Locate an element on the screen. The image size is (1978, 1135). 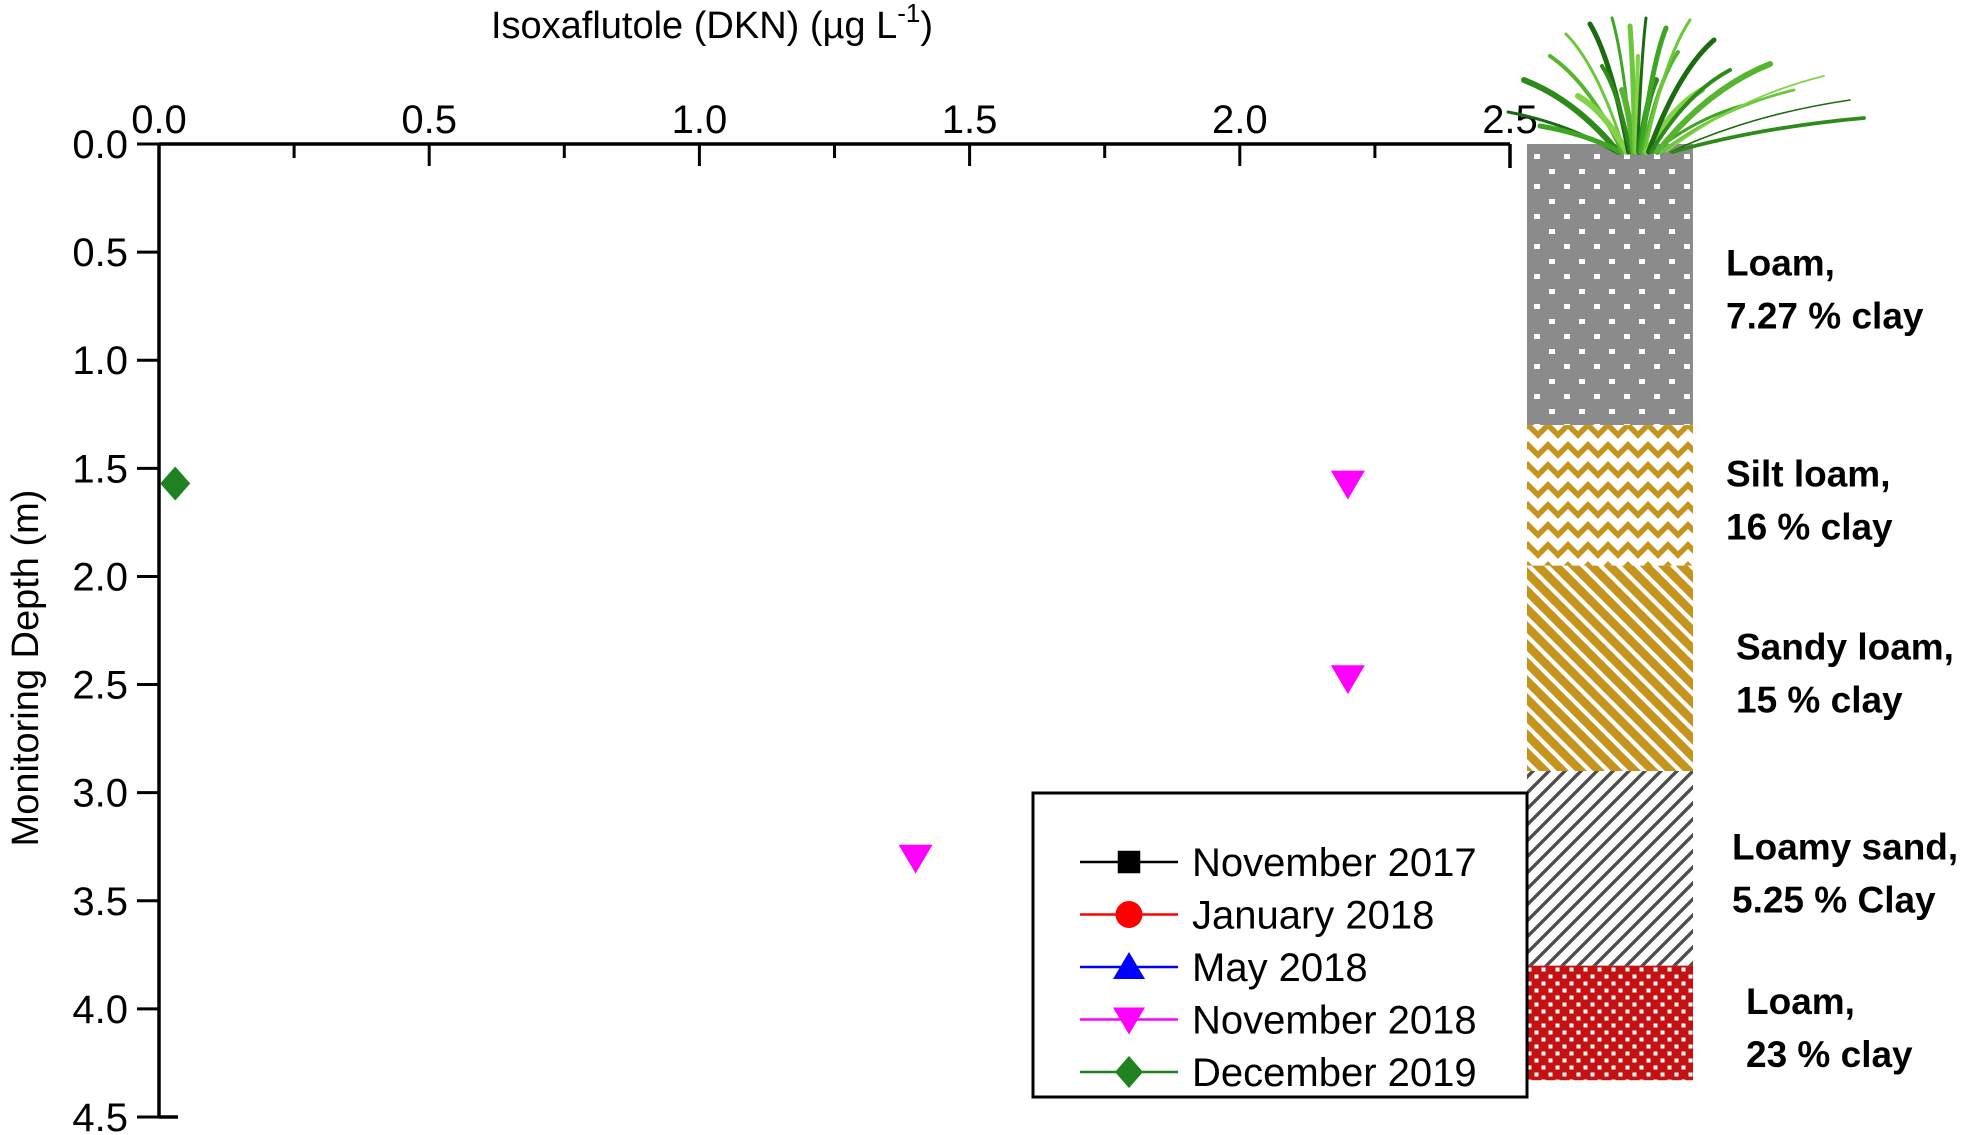
y-axis-title: Monitoring Depth (m) is located at coordinates (26, 668).